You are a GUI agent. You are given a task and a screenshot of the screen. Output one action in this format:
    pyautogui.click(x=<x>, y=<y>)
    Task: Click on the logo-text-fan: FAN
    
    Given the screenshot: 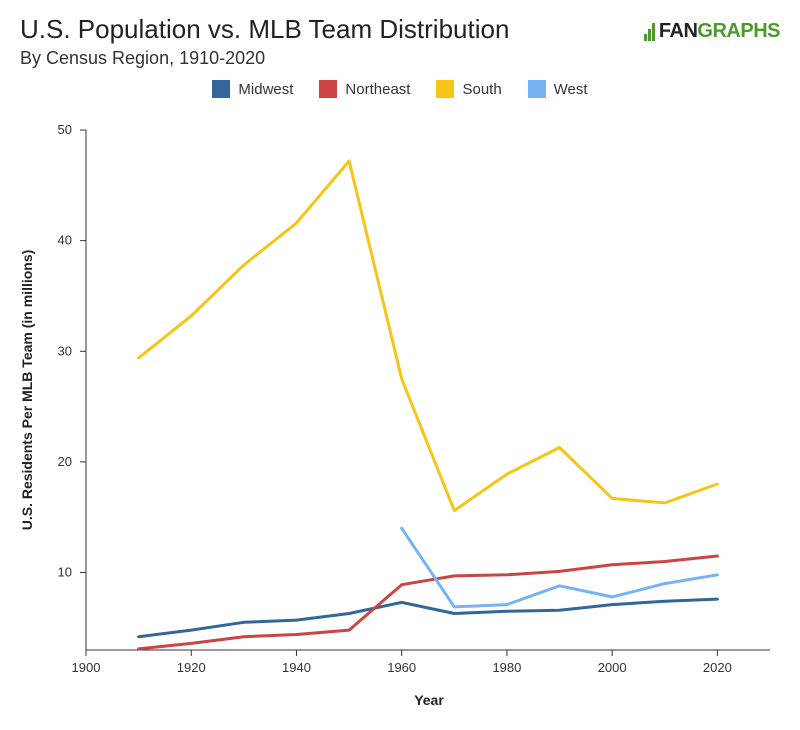 What is the action you would take?
    pyautogui.click(x=678, y=31)
    